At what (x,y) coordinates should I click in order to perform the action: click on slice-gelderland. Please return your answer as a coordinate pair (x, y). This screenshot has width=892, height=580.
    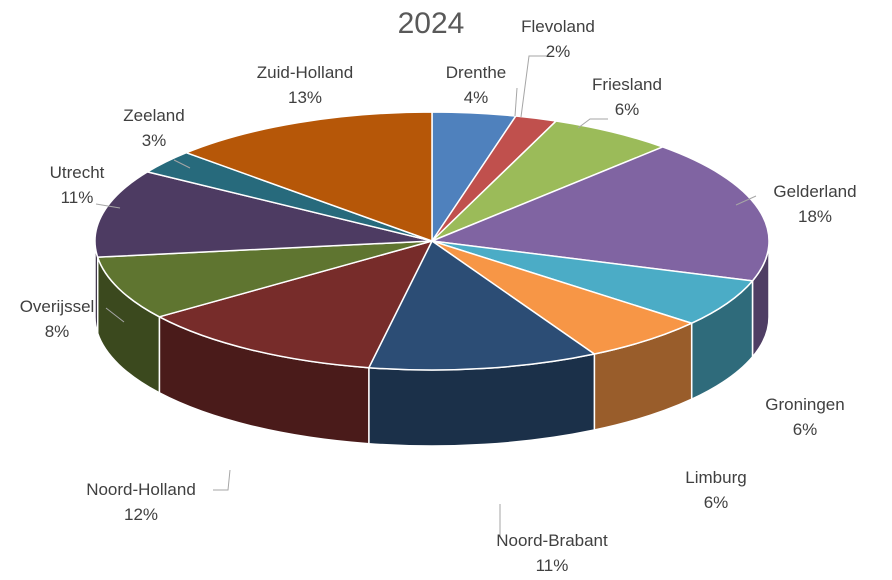
    Looking at the image, I should click on (600, 214).